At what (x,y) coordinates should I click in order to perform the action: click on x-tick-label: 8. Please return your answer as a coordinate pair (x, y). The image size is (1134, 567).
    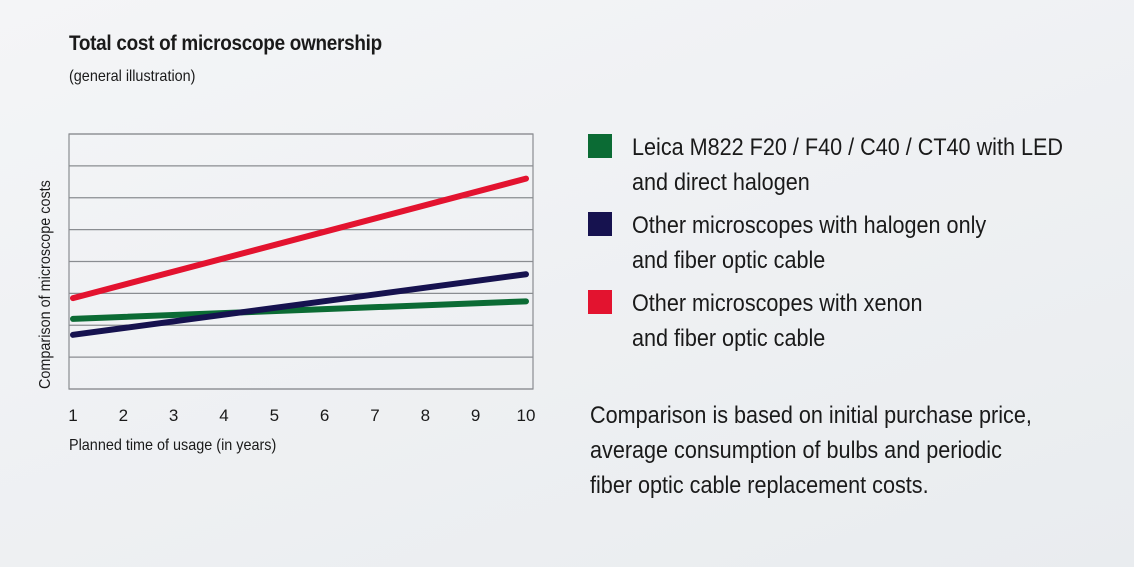
    Looking at the image, I should click on (425, 415).